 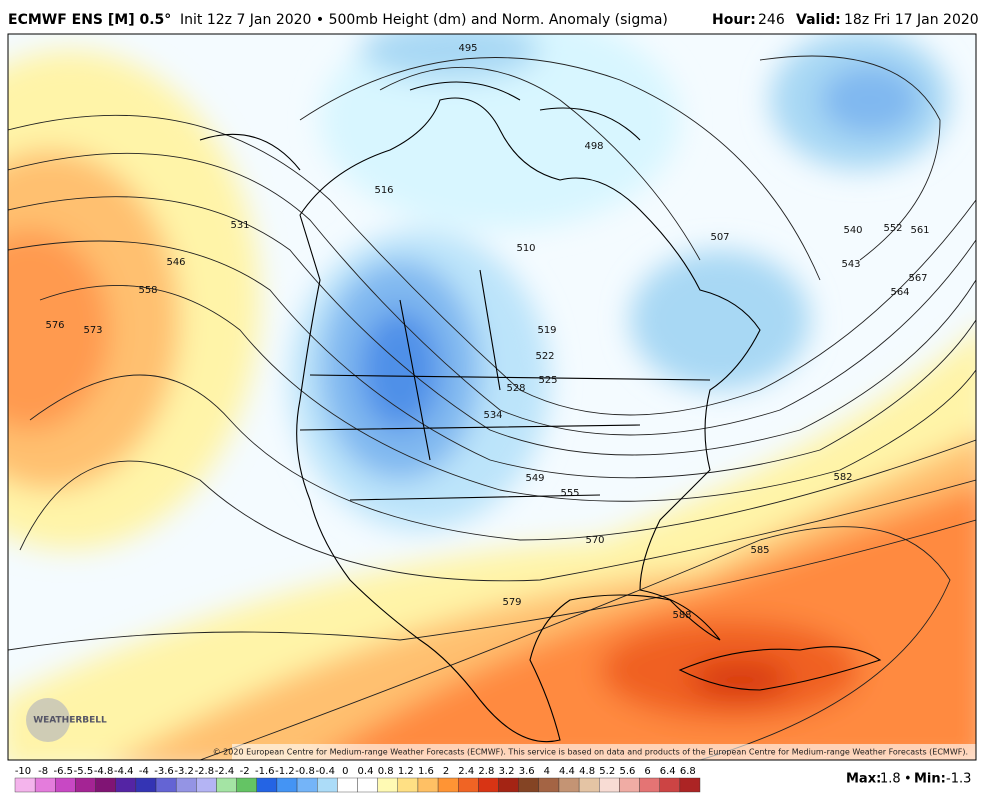 What do you see at coordinates (771, 20) in the screenshot?
I see `hour: 246` at bounding box center [771, 20].